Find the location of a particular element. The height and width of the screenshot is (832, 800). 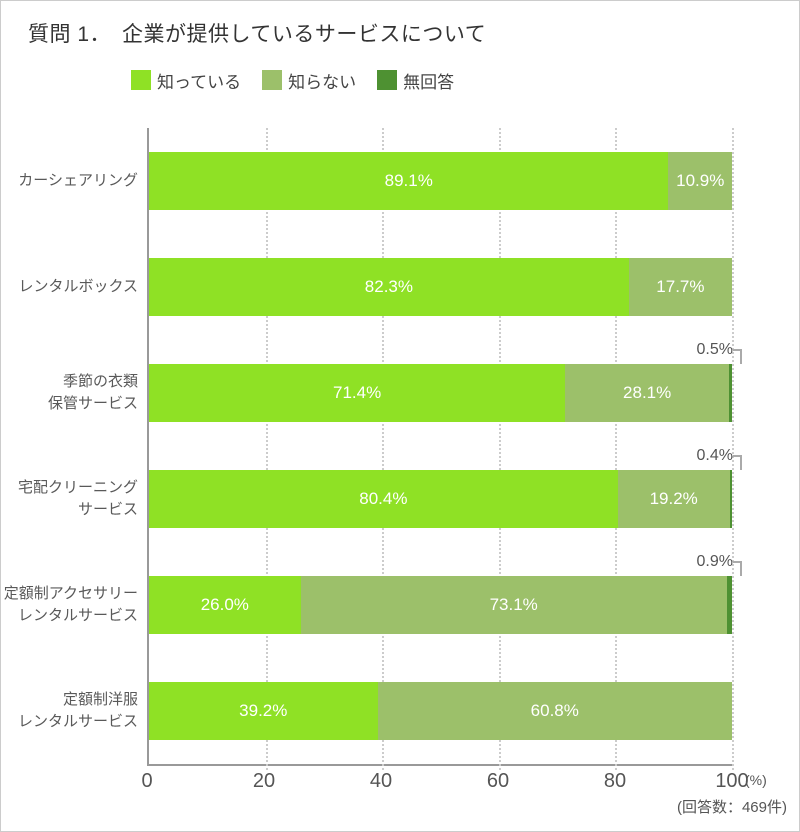

bar-value-label: 17.7% is located at coordinates (680, 286).